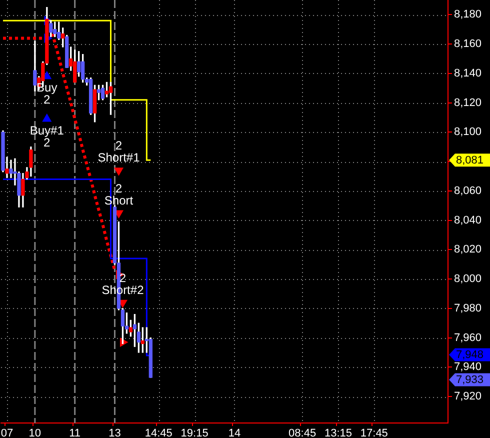  What do you see at coordinates (47, 93) in the screenshot?
I see `series-label: Buy 2` at bounding box center [47, 93].